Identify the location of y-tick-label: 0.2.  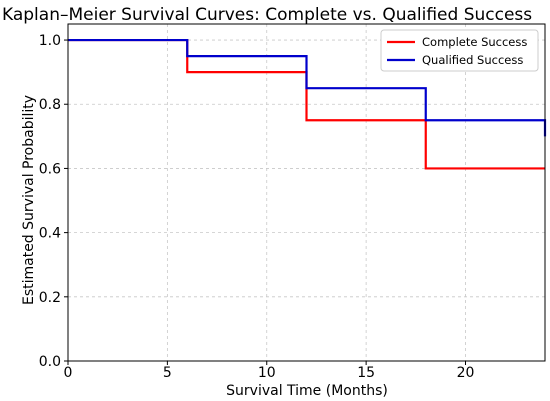
(50, 298).